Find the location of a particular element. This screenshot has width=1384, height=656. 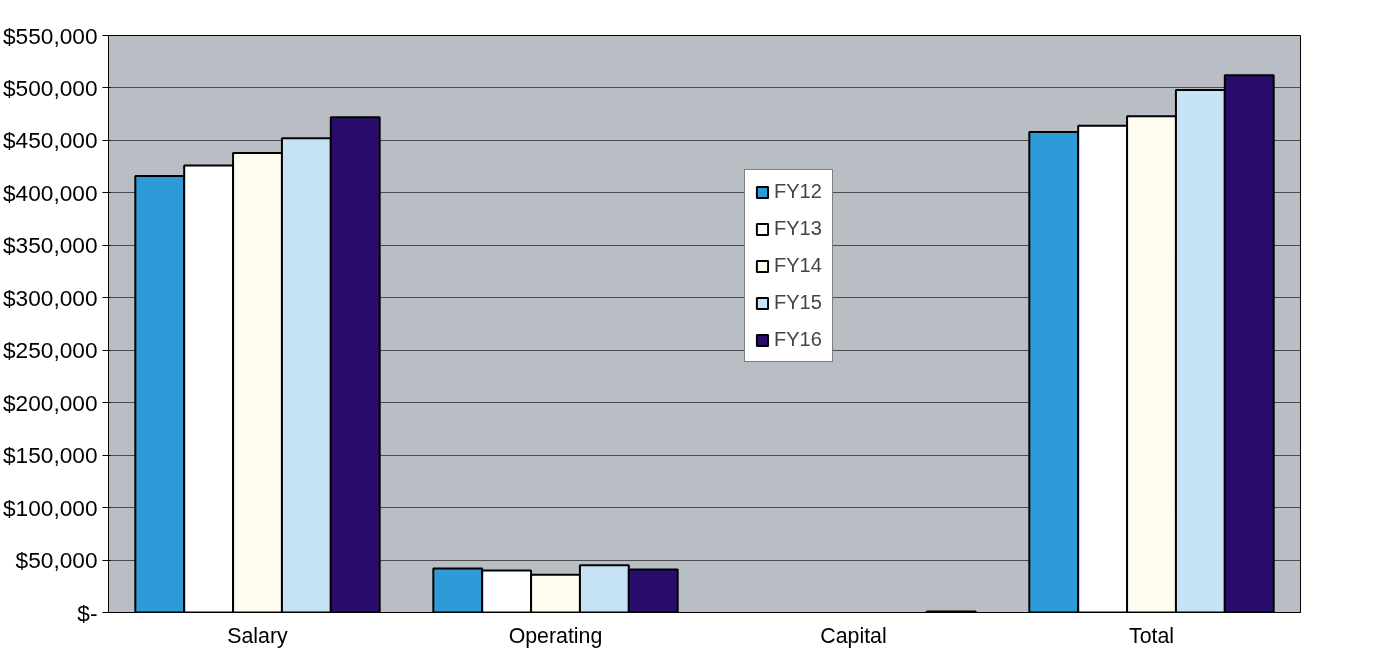

x-tick-label: Salary is located at coordinates (258, 635).